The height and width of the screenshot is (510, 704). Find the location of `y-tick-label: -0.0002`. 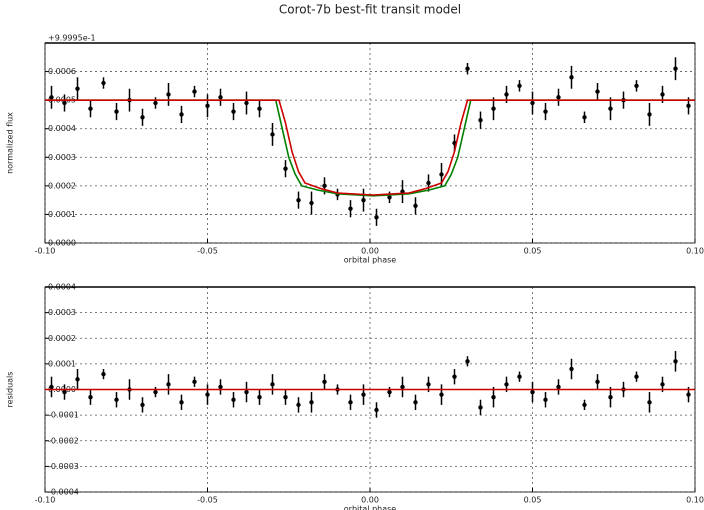

y-tick-label: -0.0002 is located at coordinates (63, 440).